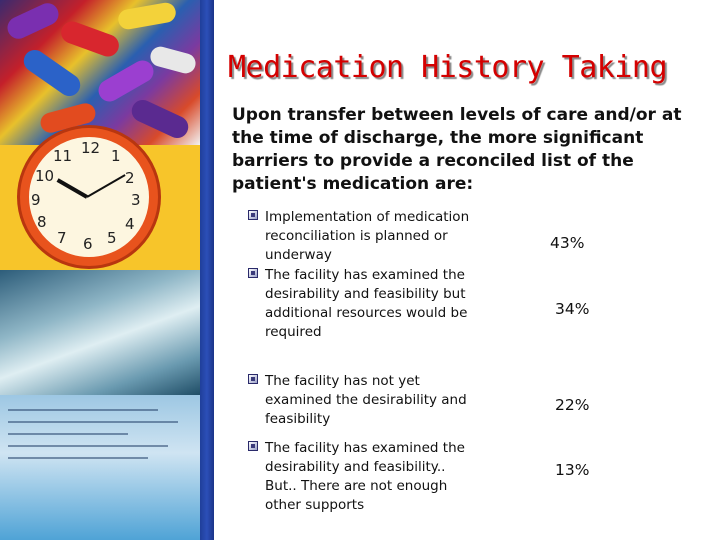 The width and height of the screenshot is (720, 540). I want to click on percent-value: 13%, so click(572, 470).